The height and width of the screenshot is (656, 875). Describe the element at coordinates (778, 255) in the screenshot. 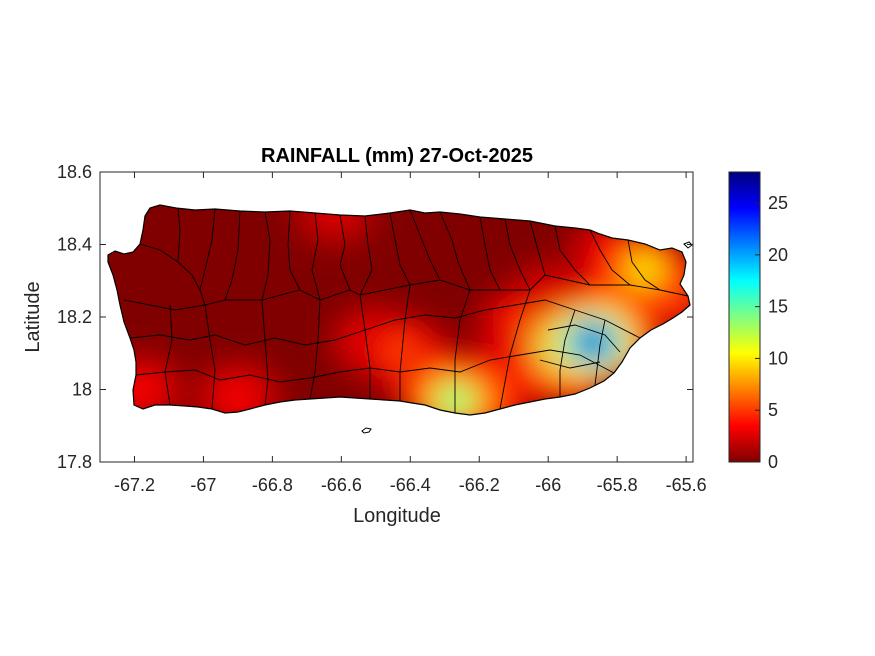

I see `colorbar-tick-label: 20` at that location.